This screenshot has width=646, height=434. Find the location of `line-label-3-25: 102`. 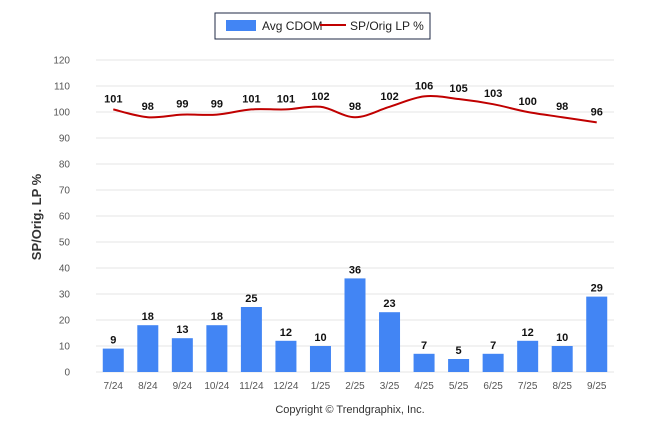

line-label-3-25: 102 is located at coordinates (389, 97).